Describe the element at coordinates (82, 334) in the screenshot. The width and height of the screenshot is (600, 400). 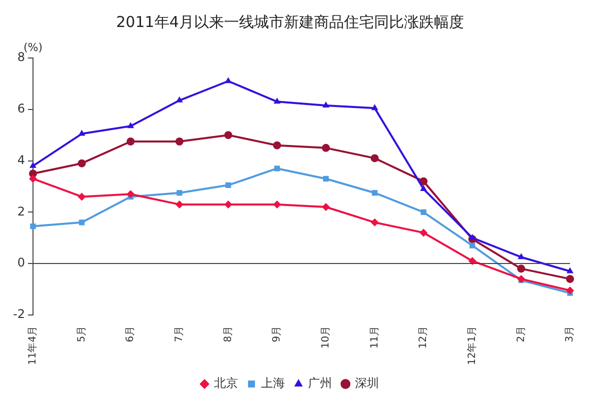
I see `x-tick-label: 5月` at that location.